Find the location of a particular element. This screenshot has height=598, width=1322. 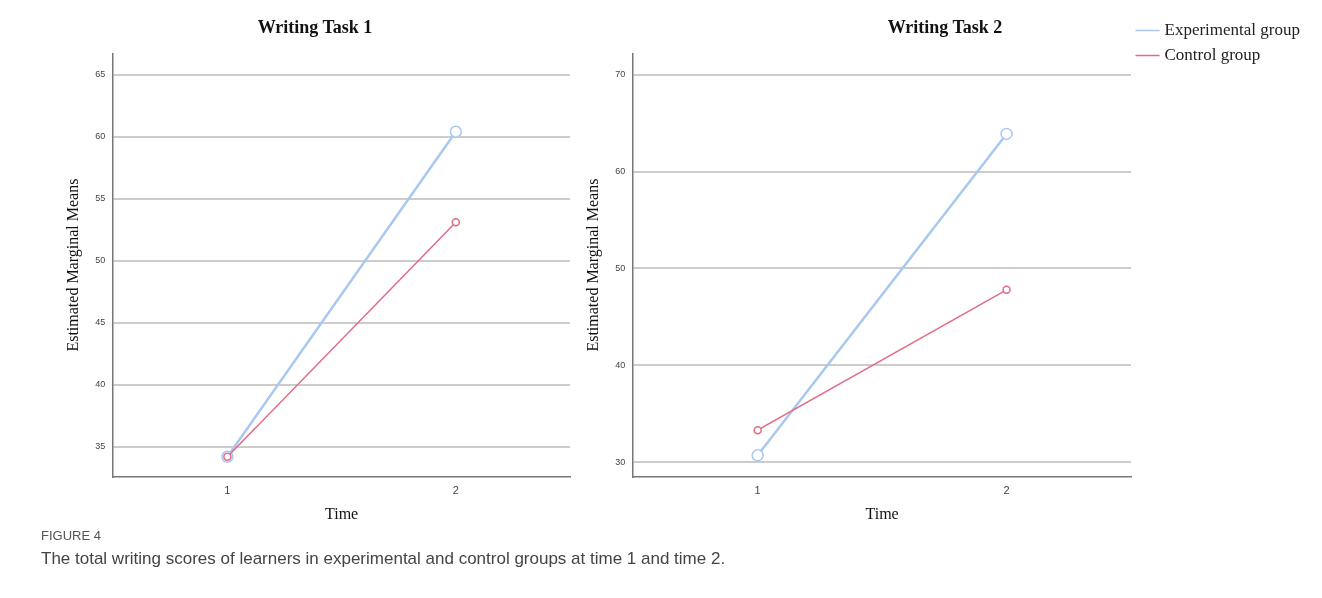

text: The total writing scores of learners in experimental and control groups at time 1 and time 2. is located at coordinates (384, 559).